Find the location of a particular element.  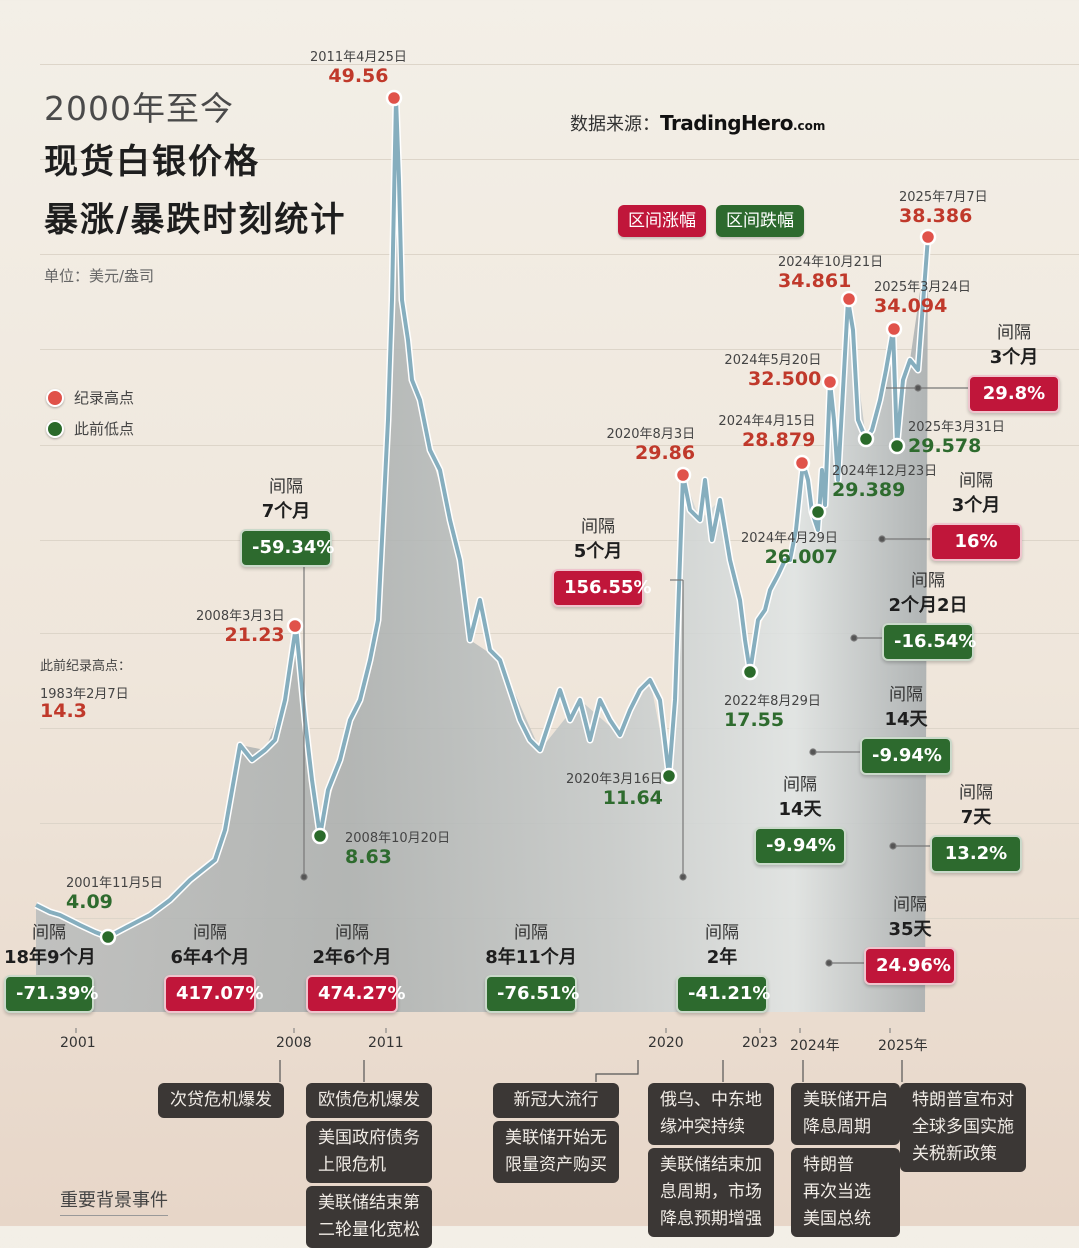

chart-title-line1: 现货白银价格 is located at coordinates (152, 162).